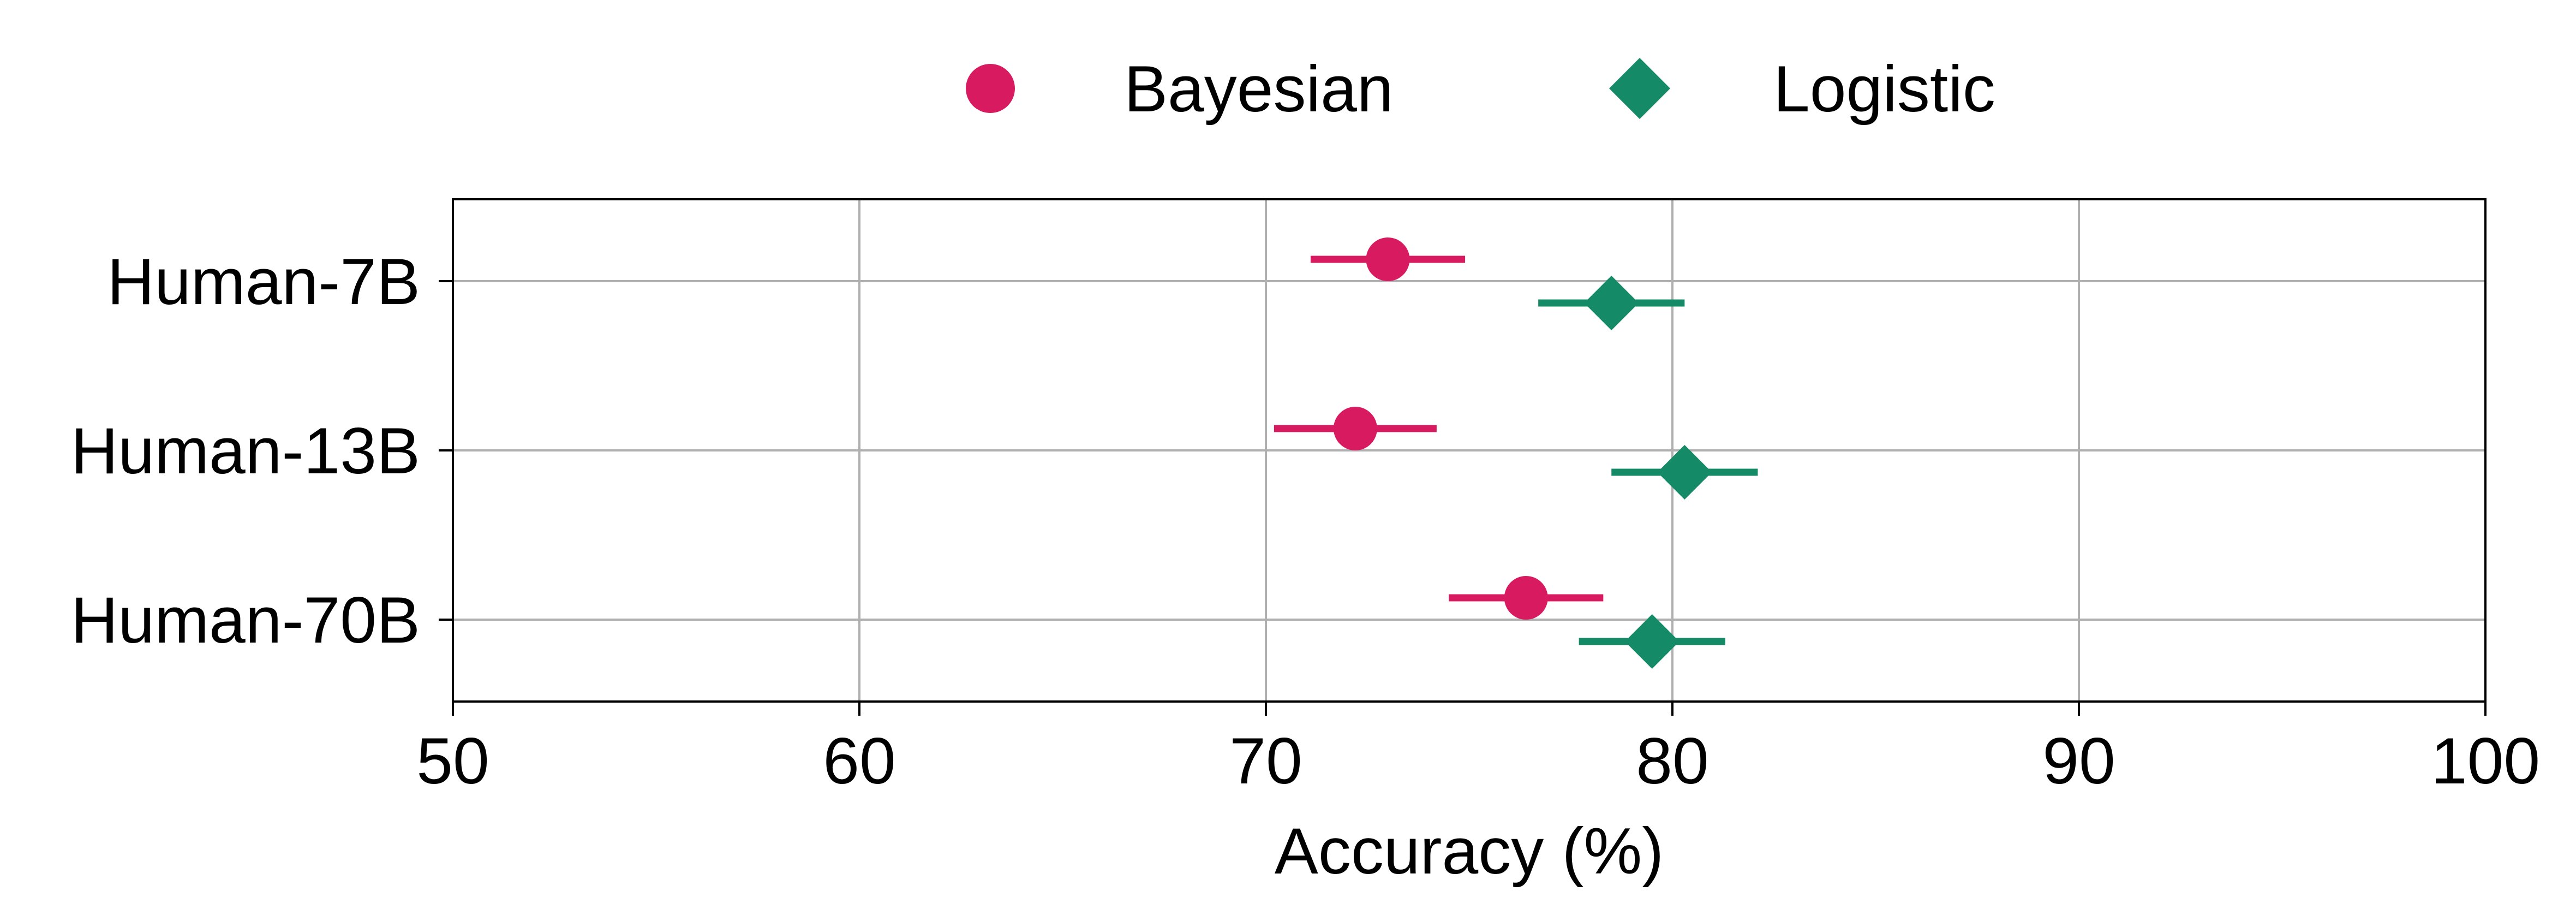  Describe the element at coordinates (1884, 89) in the screenshot. I see `legend-label: Logistic` at that location.